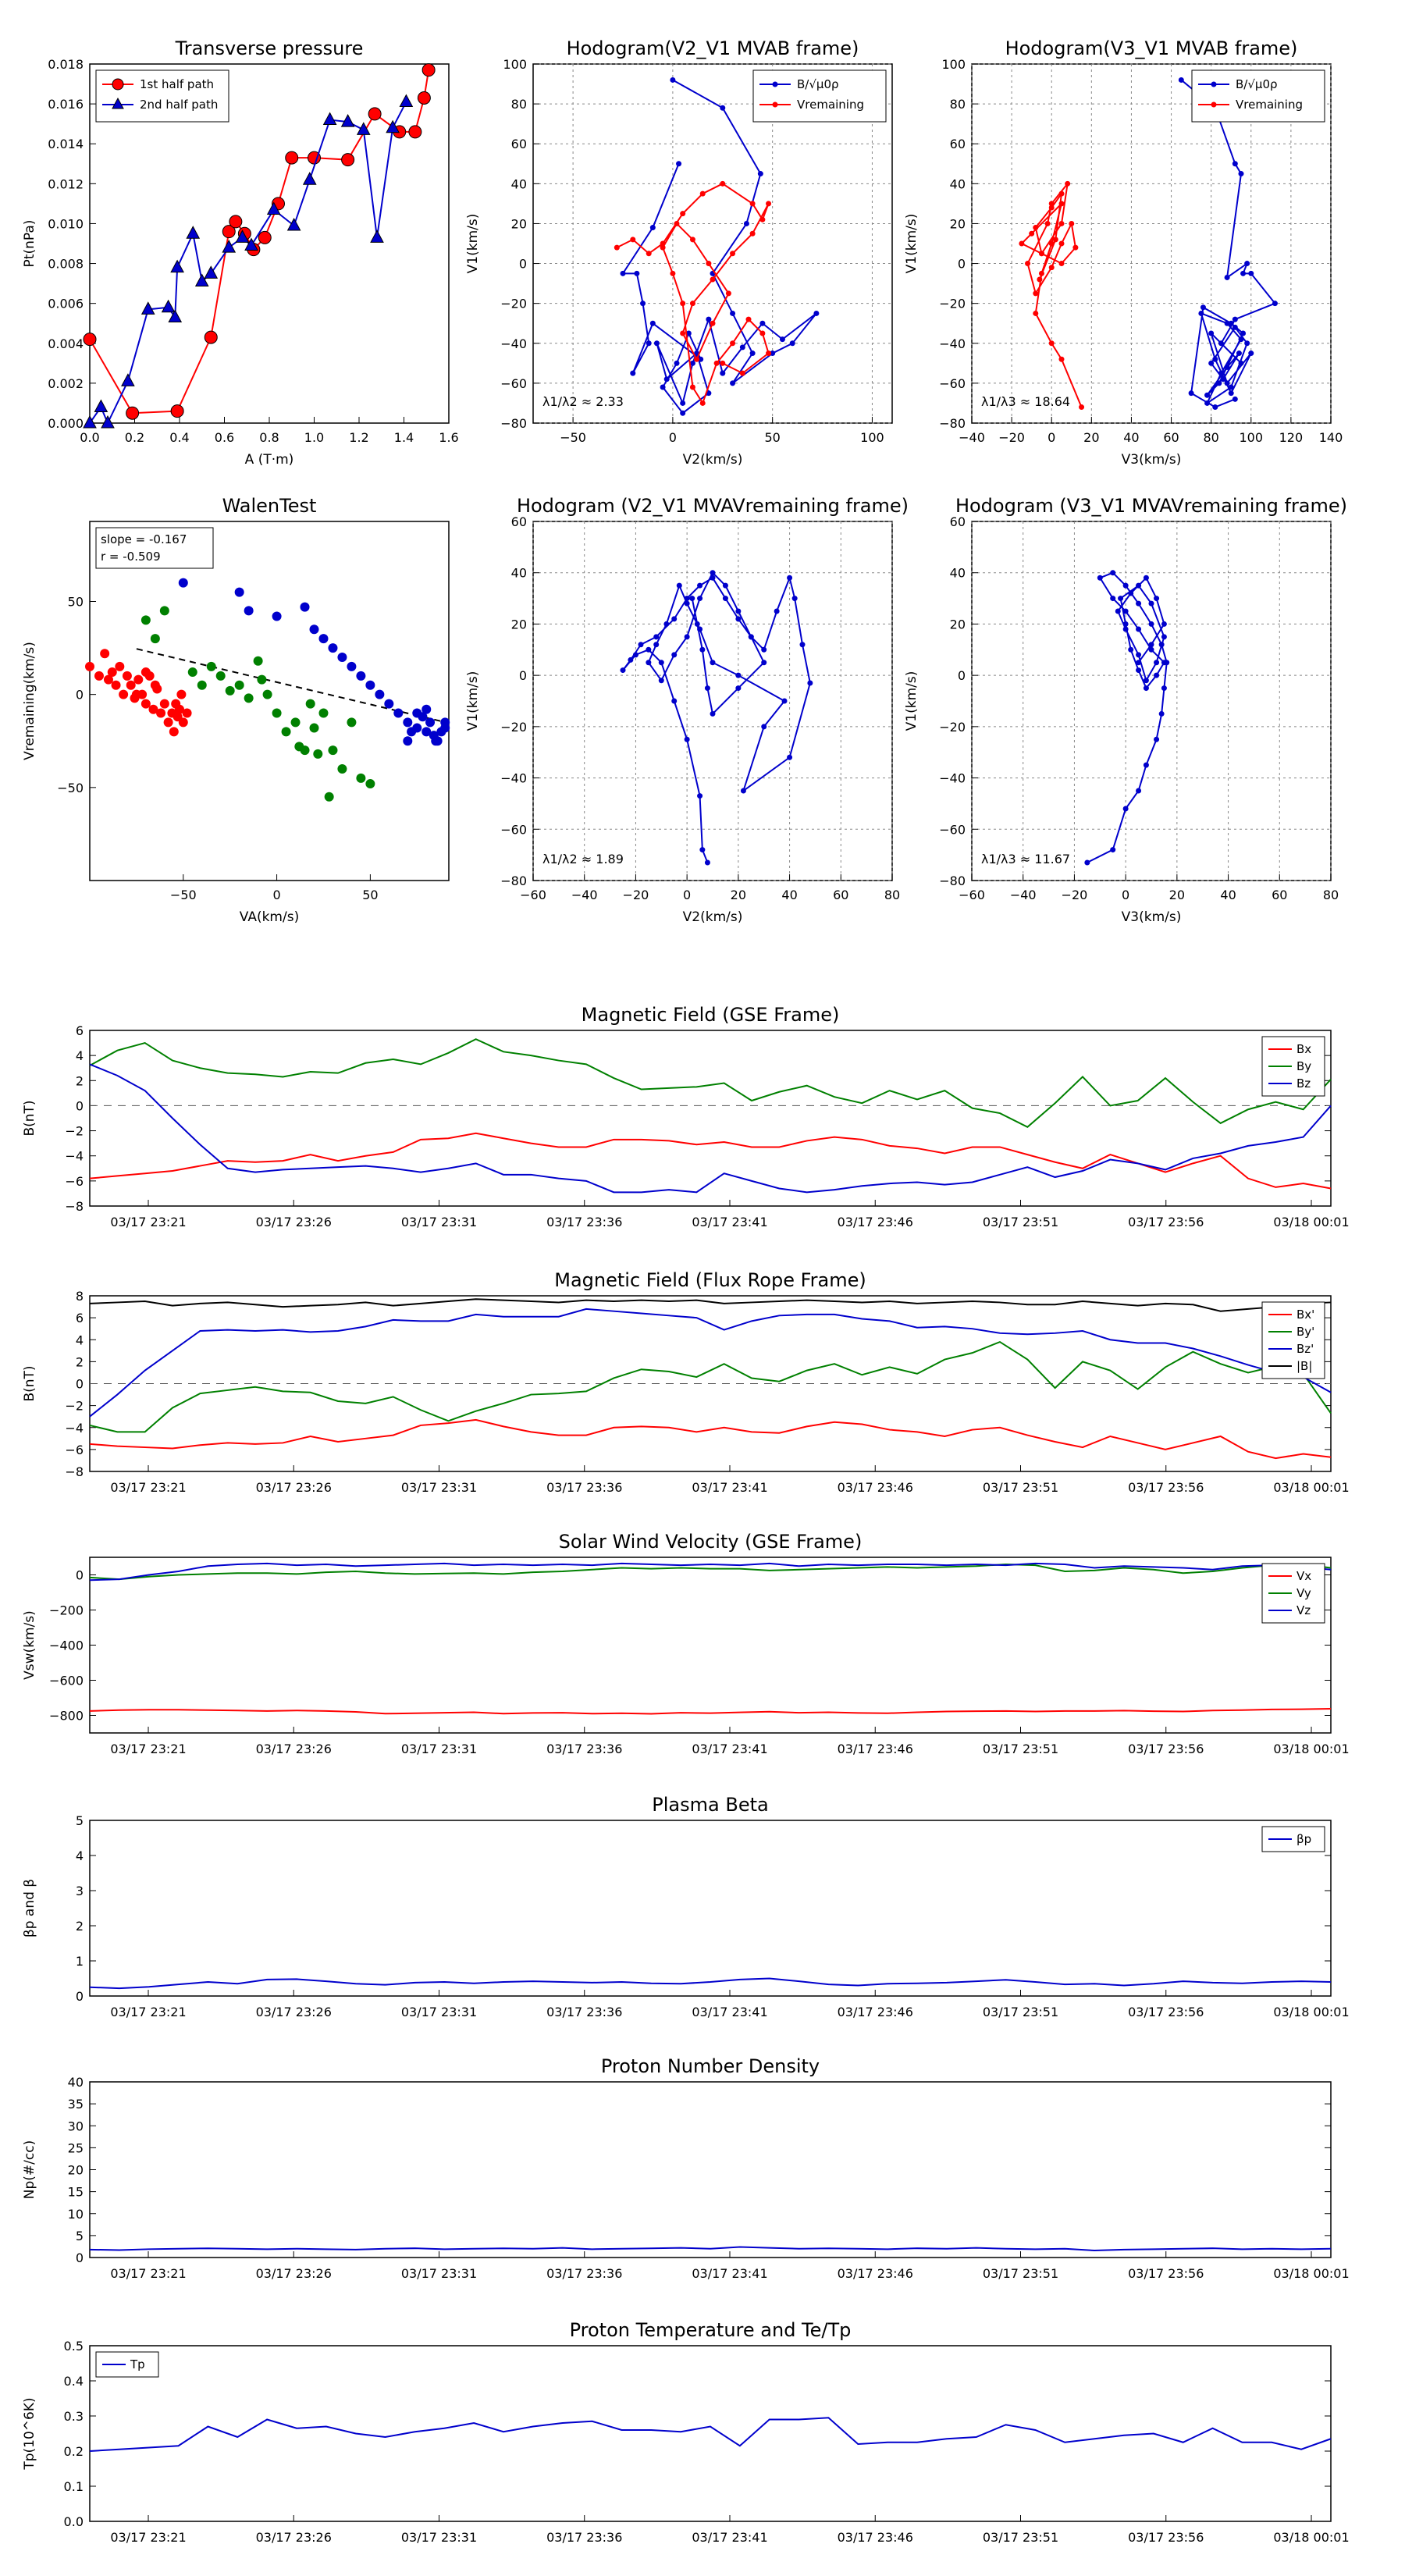  I want to click on y-tick-label: −60, so click(513, 829).